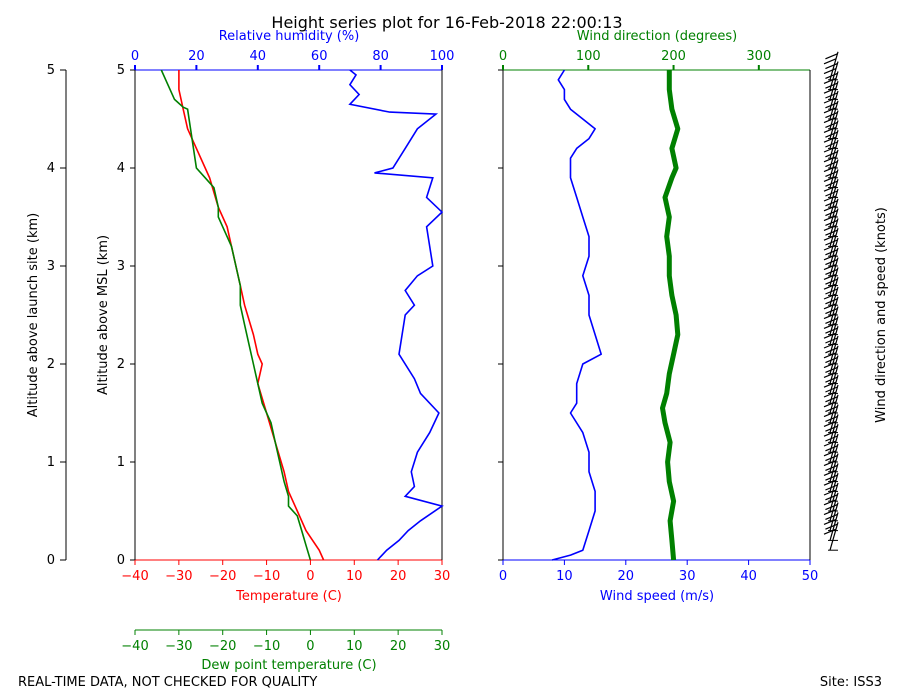  Describe the element at coordinates (51, 70) in the screenshot. I see `outer-ytick-label: 5` at that location.